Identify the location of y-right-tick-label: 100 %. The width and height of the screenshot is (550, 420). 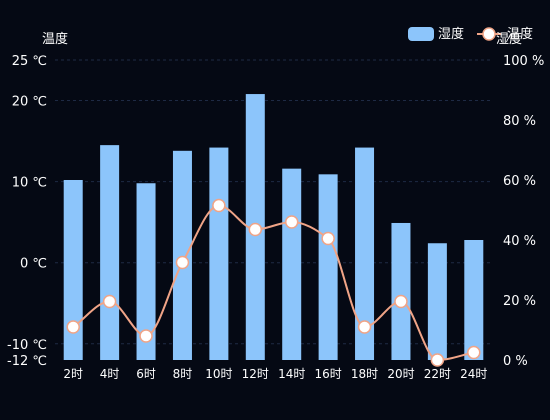
(523, 61).